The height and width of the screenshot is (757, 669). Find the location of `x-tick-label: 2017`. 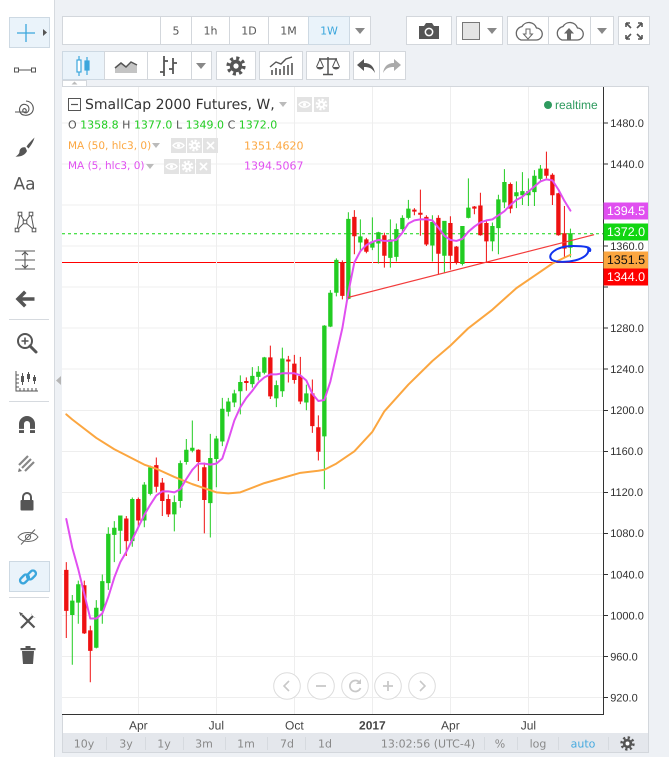

x-tick-label: 2017 is located at coordinates (372, 725).